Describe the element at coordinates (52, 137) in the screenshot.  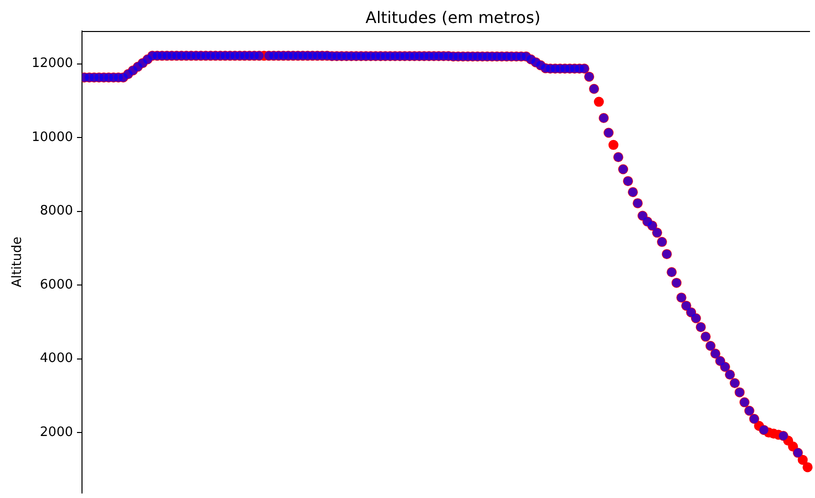
I see `y-tick-label: 10000` at that location.